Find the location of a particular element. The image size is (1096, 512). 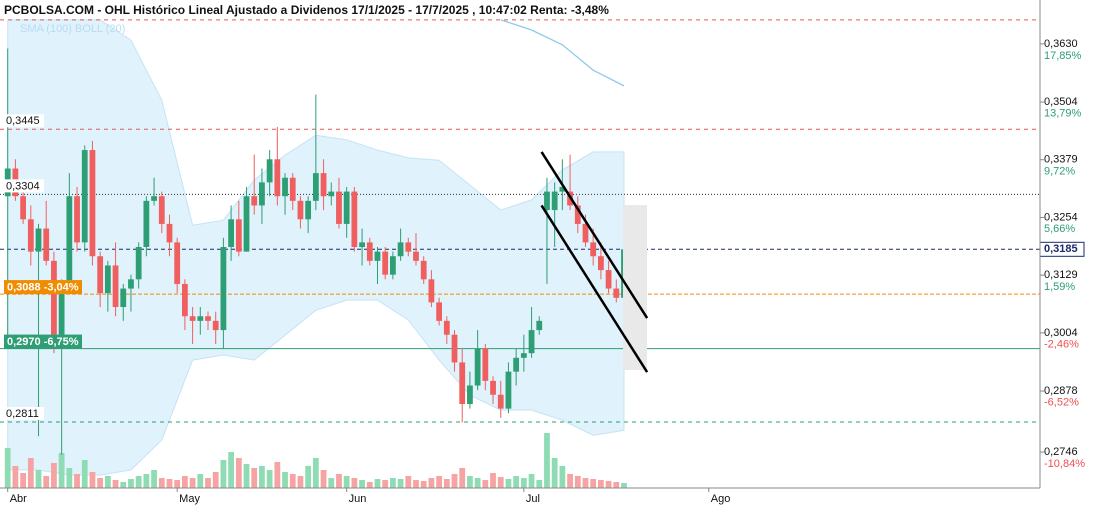

line-label: 0,2970 -6,75% is located at coordinates (43, 342).